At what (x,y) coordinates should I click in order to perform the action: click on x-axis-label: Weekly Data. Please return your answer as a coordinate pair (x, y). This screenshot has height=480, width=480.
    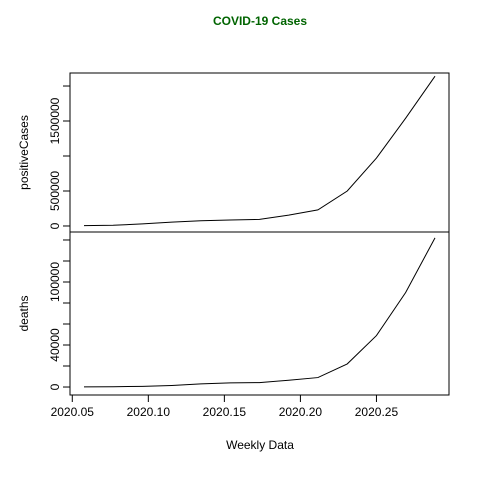
    Looking at the image, I should click on (260, 445).